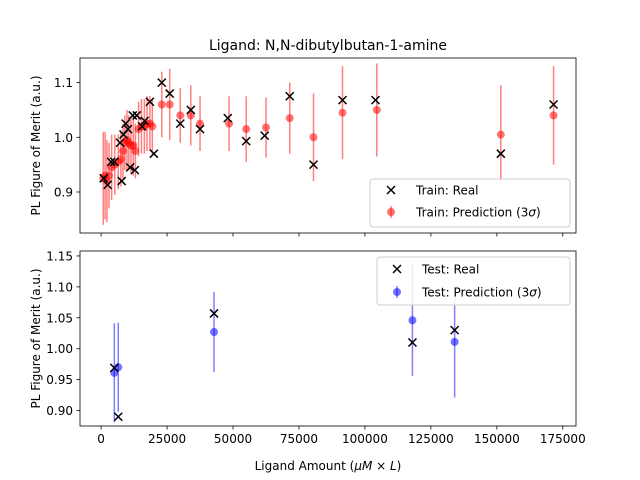 The width and height of the screenshot is (640, 480). I want to click on train-legend-pred-marker, so click(391, 212).